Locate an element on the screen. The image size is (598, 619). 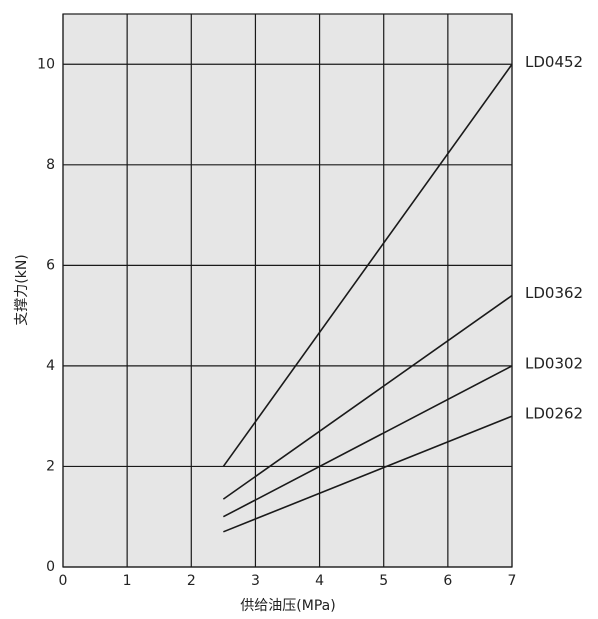
y-tick-label: 6 is located at coordinates (50, 265).